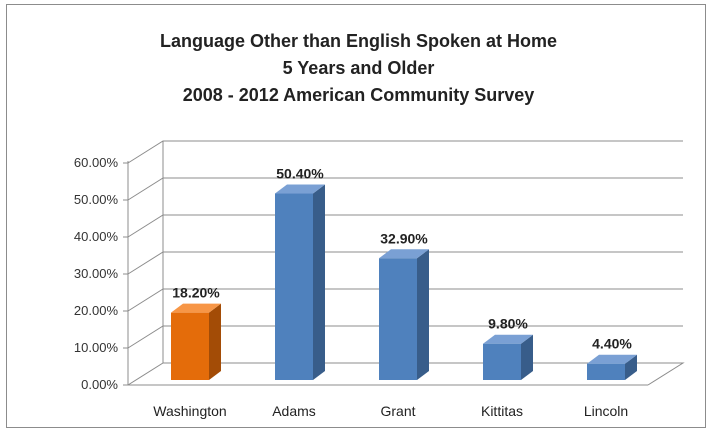 The image size is (717, 433). Describe the element at coordinates (96, 347) in the screenshot. I see `y-tick-label: 10.00%` at that location.